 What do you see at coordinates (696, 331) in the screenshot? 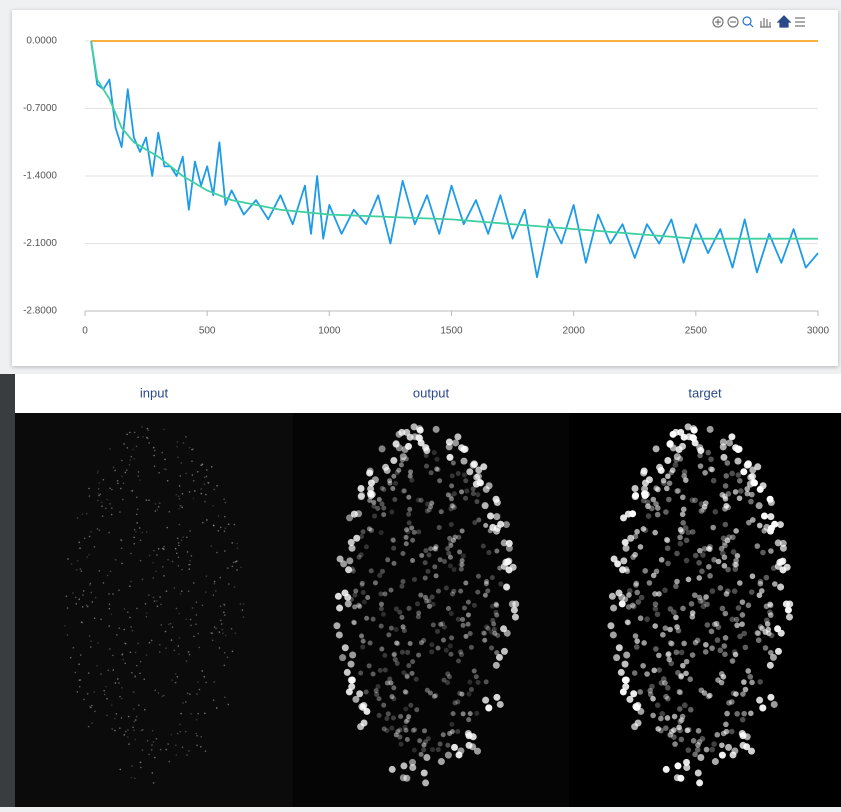
I see `x-tick-label: 2500` at bounding box center [696, 331].